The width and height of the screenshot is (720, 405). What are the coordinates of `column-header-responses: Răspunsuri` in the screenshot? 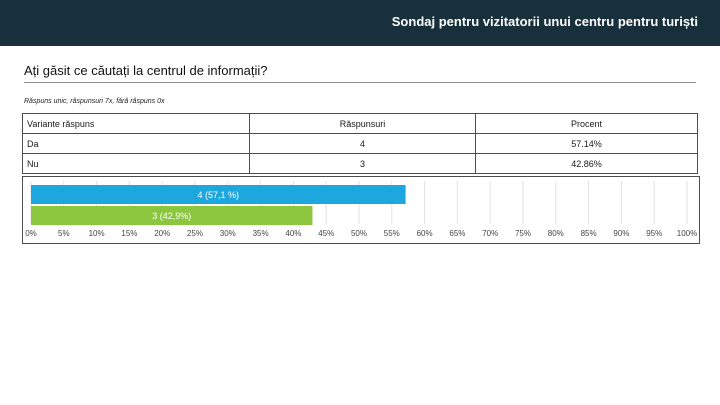 It's located at (362, 123).